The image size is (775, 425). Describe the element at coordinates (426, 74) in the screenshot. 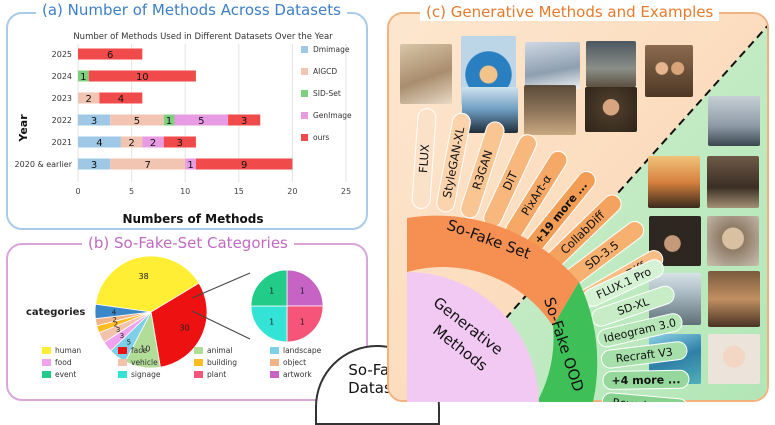

I see `example-image-kids-drawing` at that location.